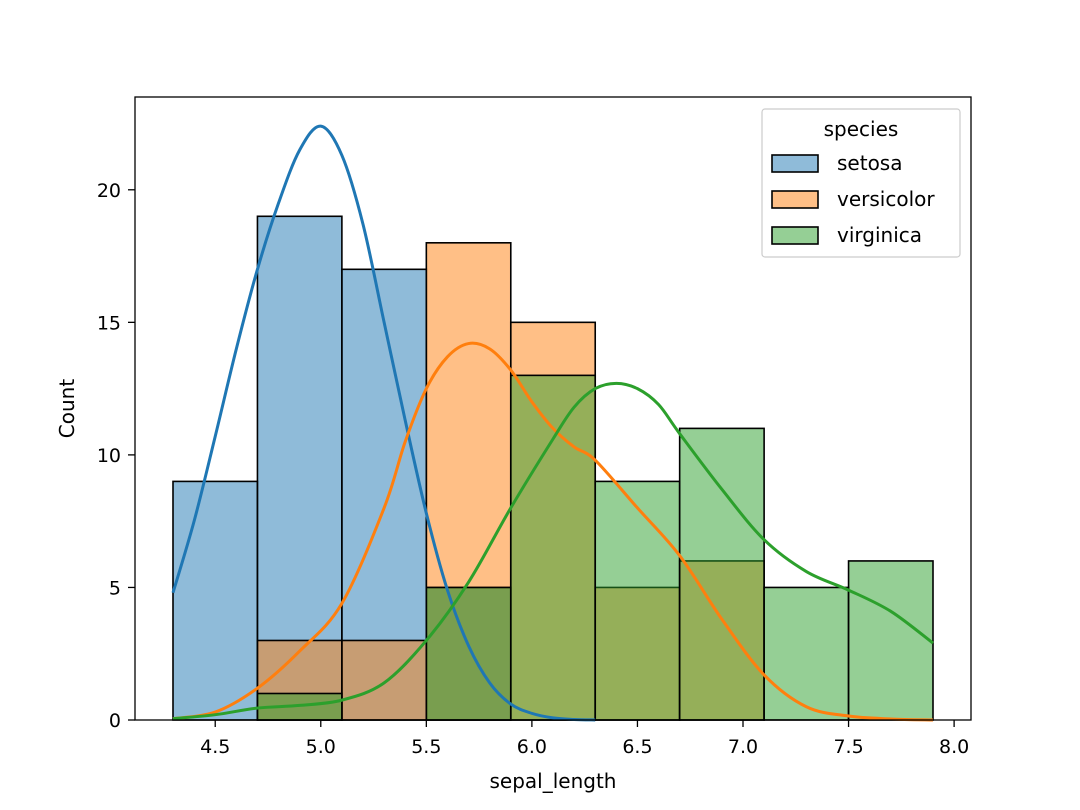  I want to click on x-axis-label: sepal_length, so click(553, 781).